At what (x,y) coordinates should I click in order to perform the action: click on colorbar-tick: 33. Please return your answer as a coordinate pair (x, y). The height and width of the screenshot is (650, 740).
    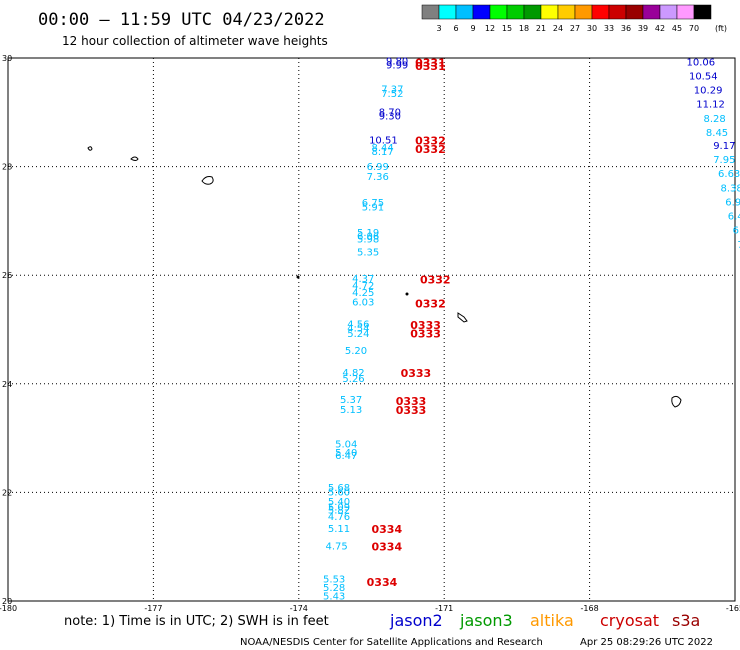
    Looking at the image, I should click on (609, 28).